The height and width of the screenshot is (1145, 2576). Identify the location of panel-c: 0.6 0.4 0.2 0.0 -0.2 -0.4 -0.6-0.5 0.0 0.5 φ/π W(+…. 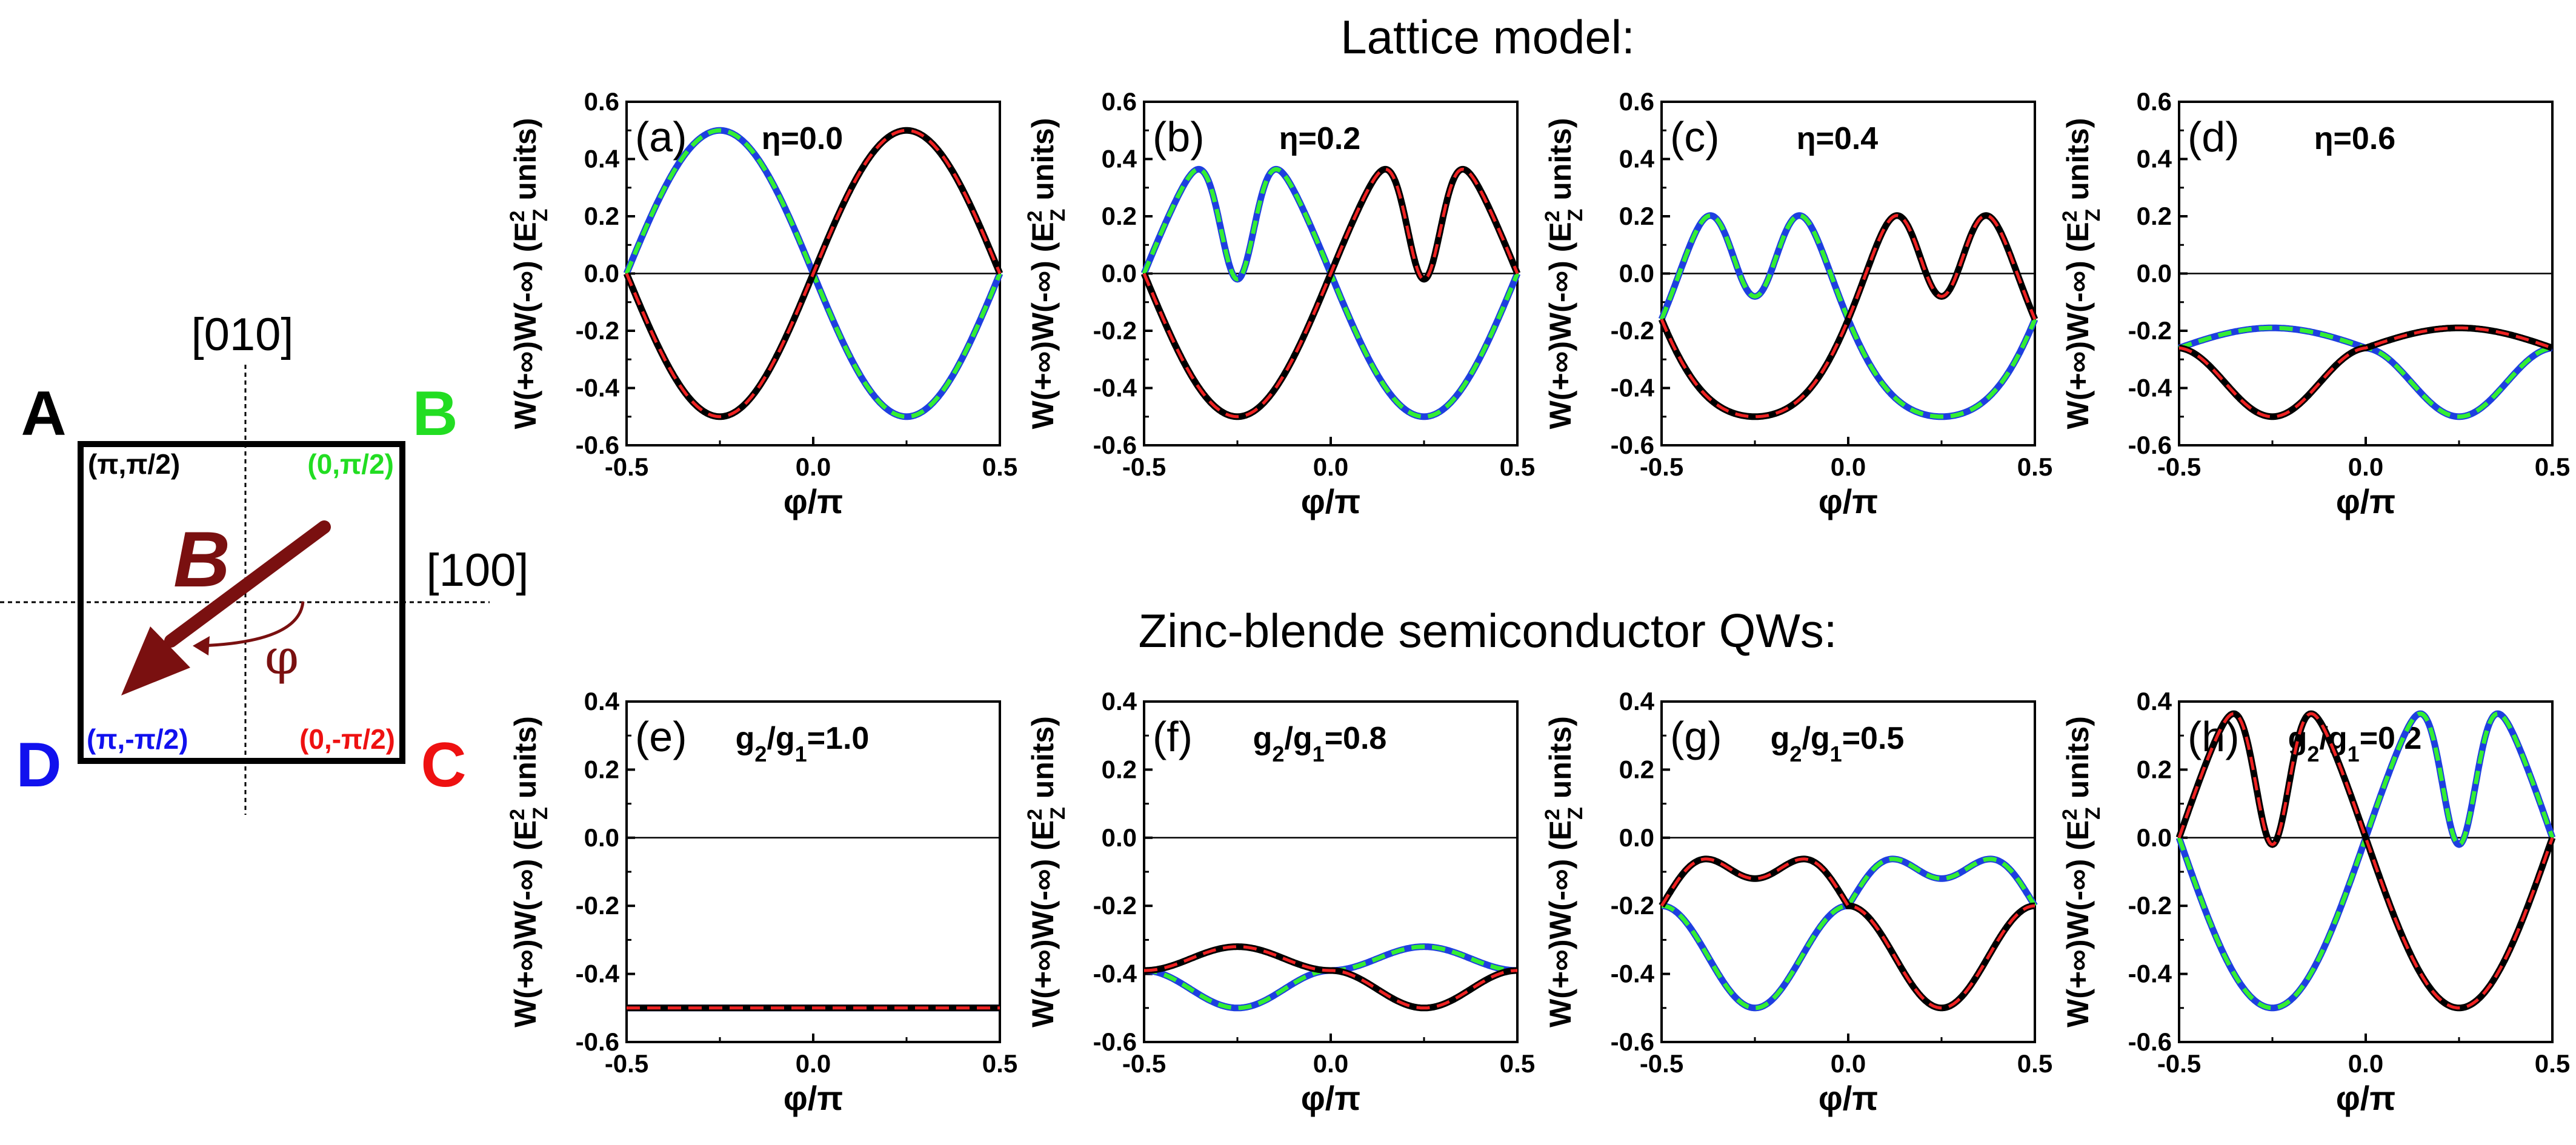
(1796, 303).